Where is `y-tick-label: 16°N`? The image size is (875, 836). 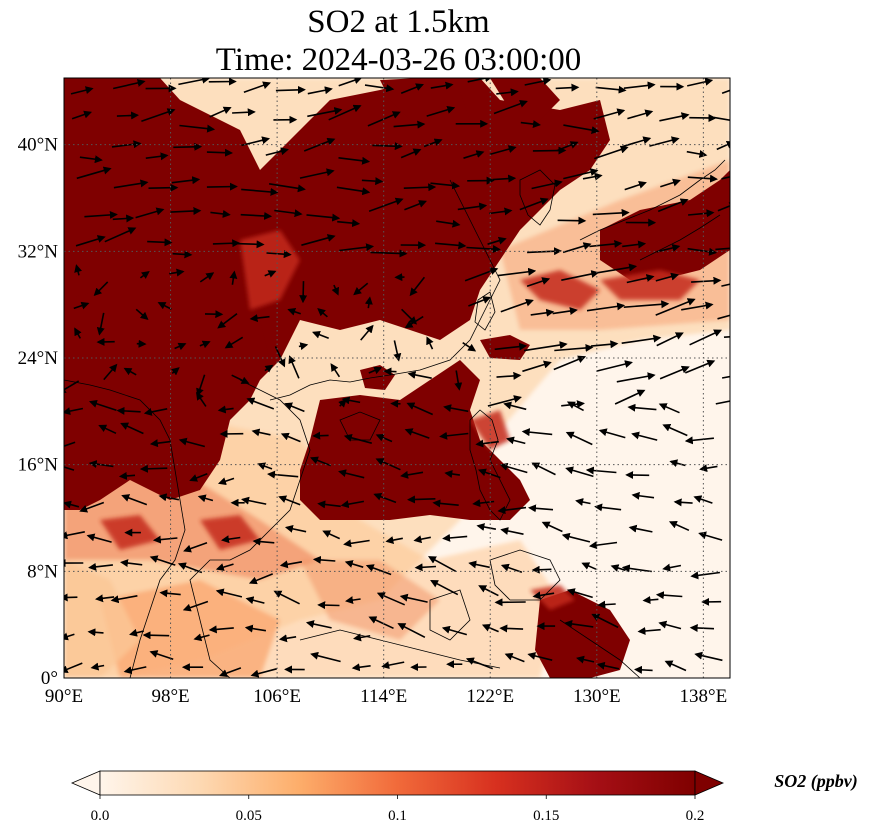
y-tick-label: 16°N is located at coordinates (38, 465).